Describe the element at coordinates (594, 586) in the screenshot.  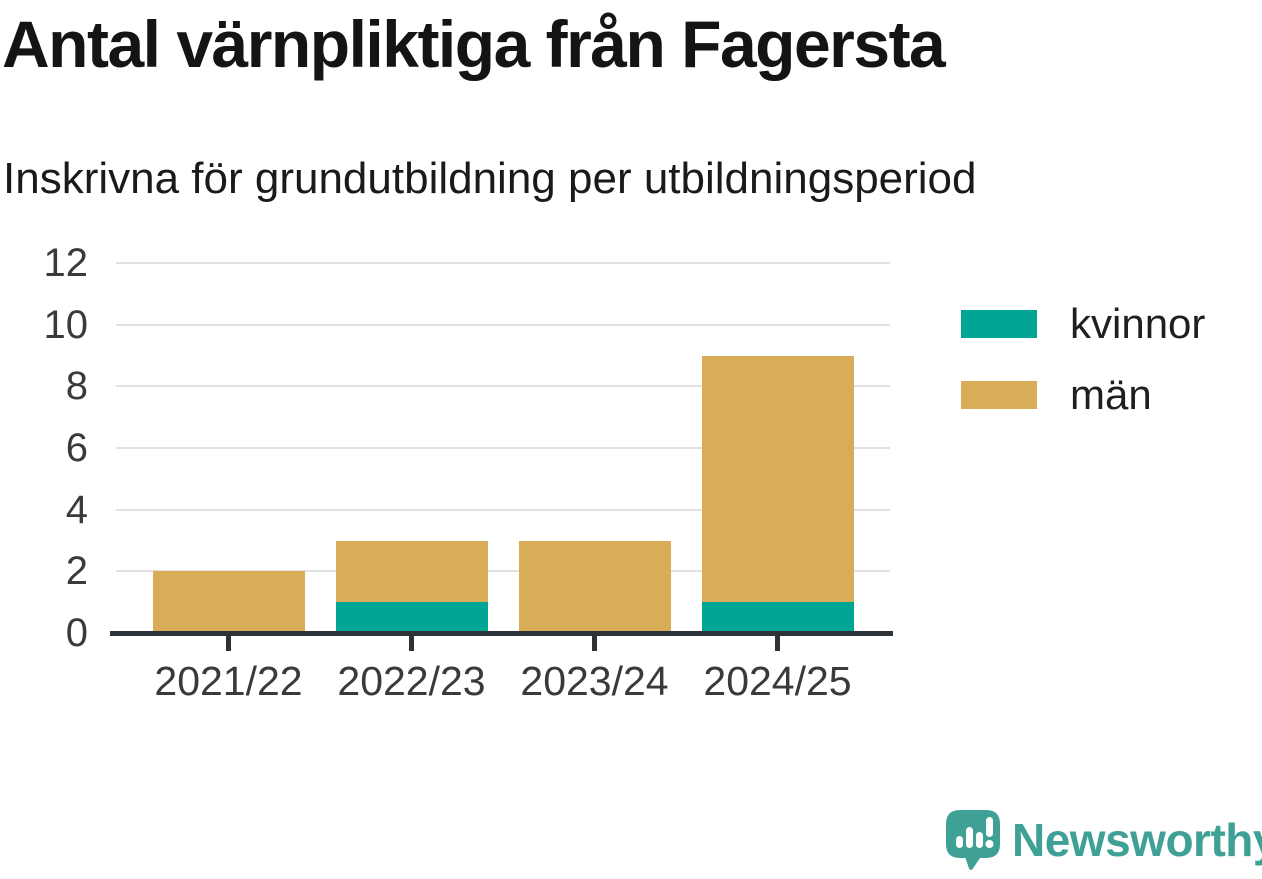
I see `bar-segment-2023-24-män` at that location.